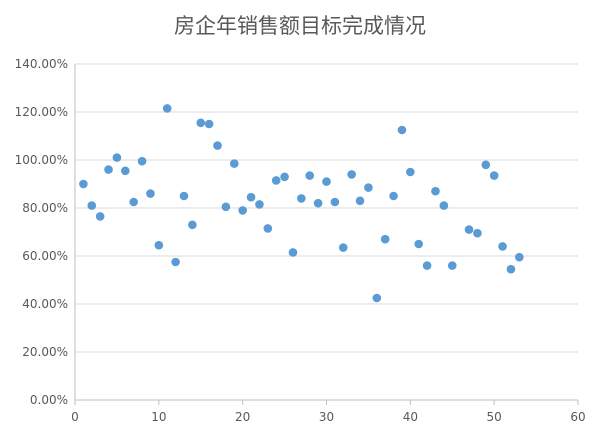  What do you see at coordinates (577, 417) in the screenshot?
I see `x-tick-label: 60` at bounding box center [577, 417].